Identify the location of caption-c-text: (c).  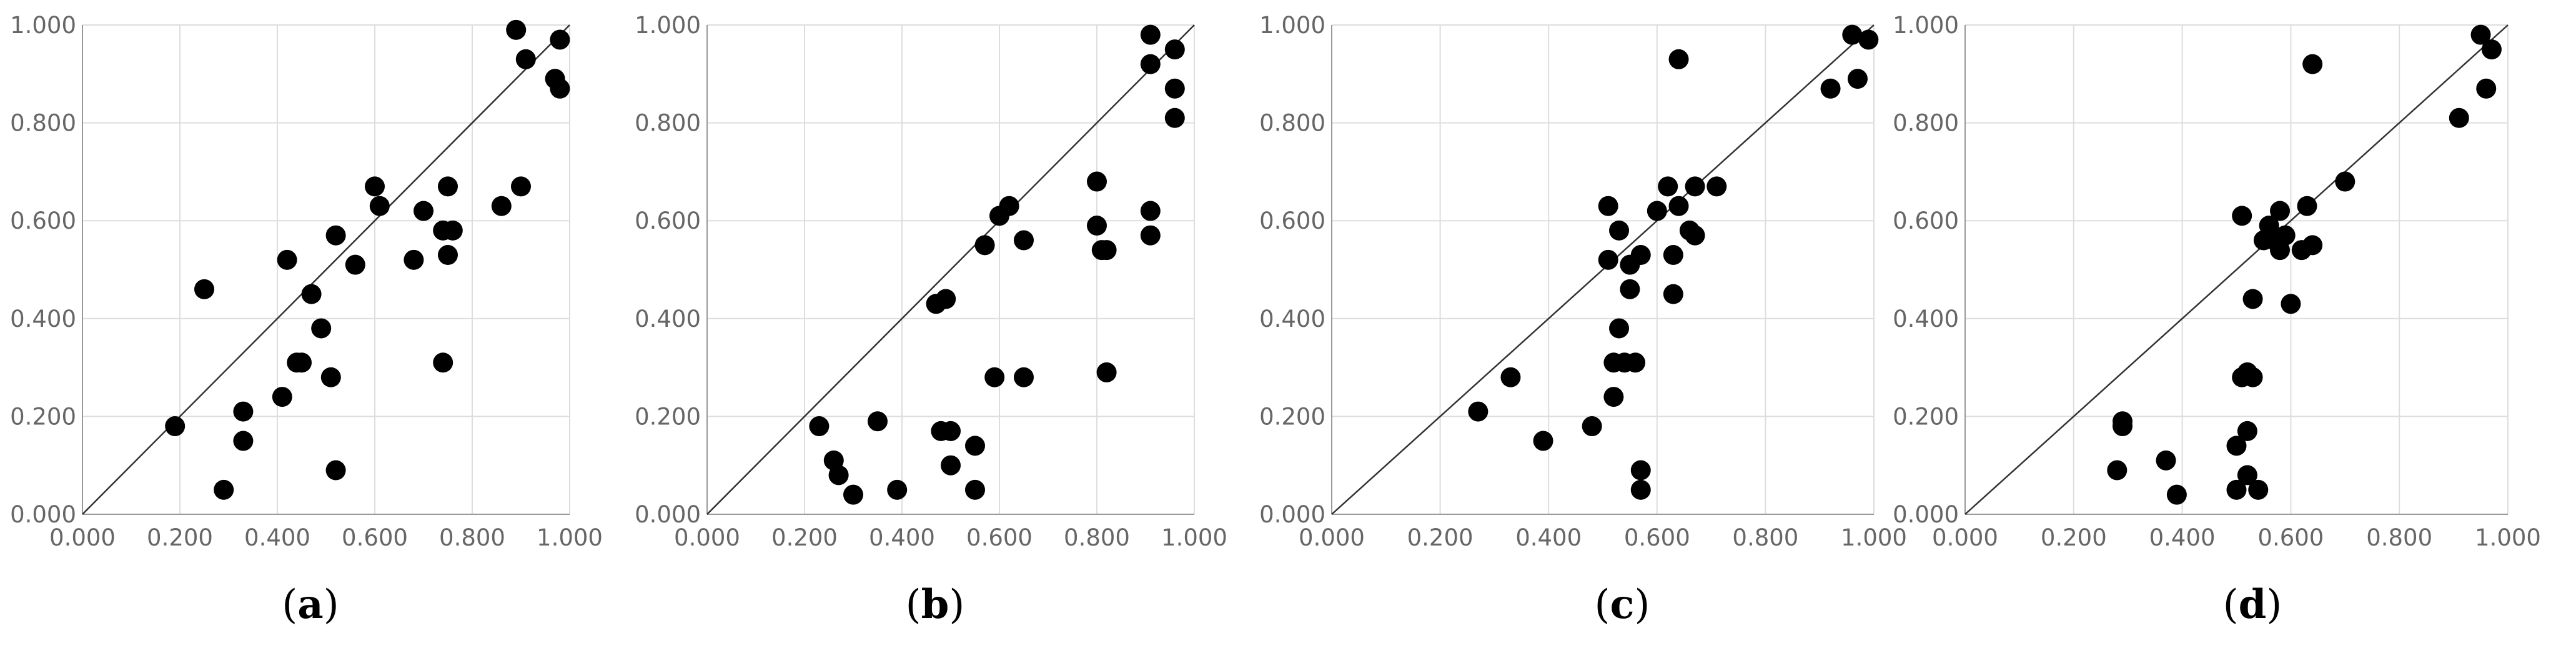
(1622, 604).